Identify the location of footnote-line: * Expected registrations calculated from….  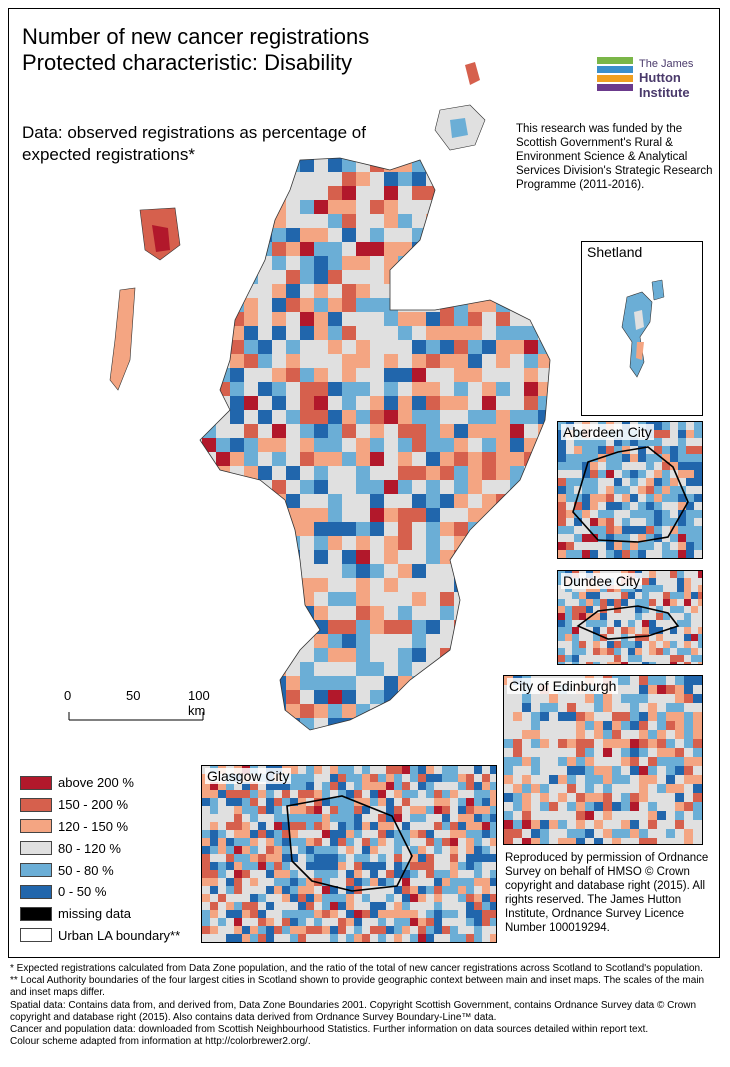
(356, 968).